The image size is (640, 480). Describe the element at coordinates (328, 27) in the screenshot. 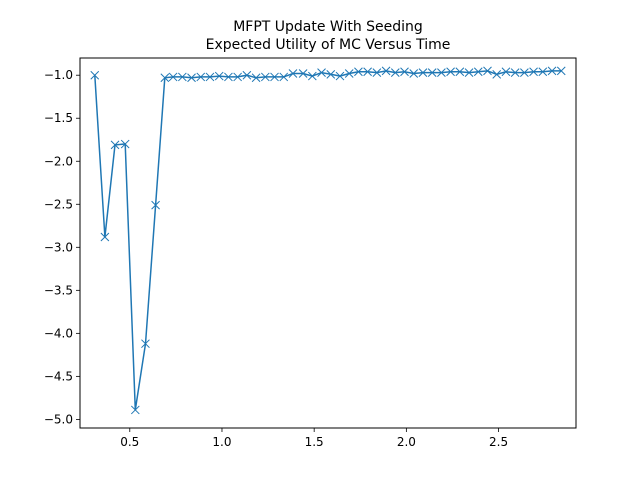

I see `chart-title: MFPT Update With Seeding` at that location.